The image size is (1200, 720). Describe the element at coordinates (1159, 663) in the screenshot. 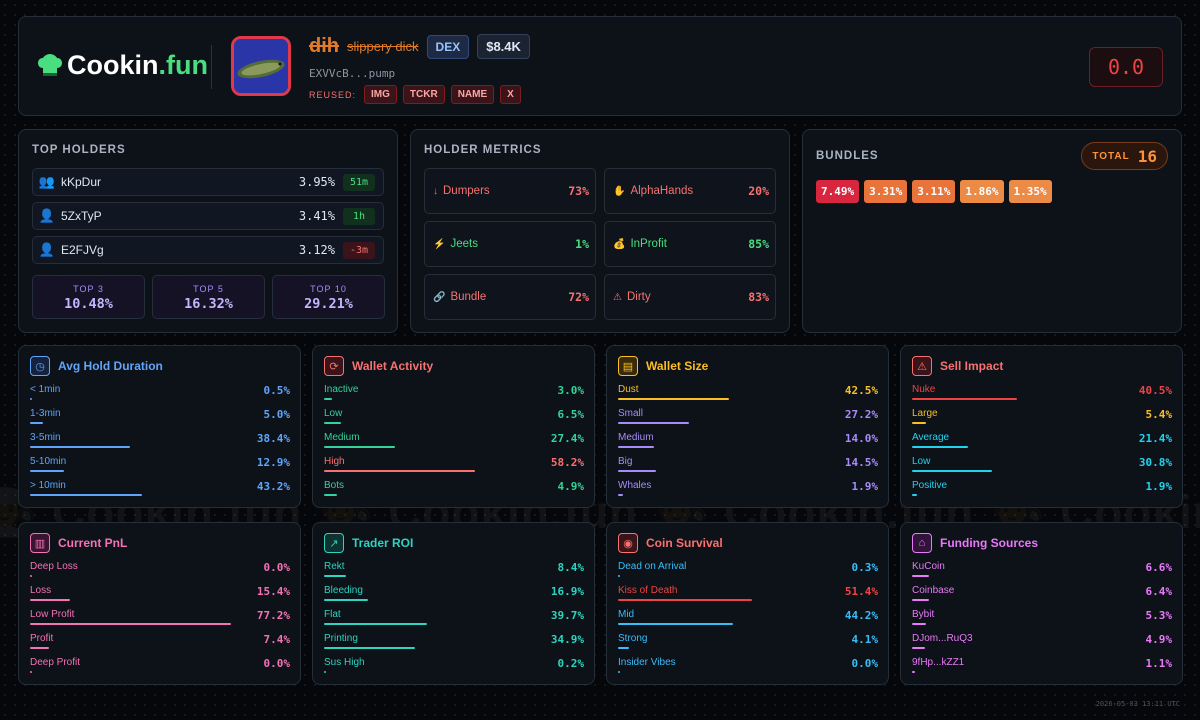

I see `stat-value: 1.1%` at that location.